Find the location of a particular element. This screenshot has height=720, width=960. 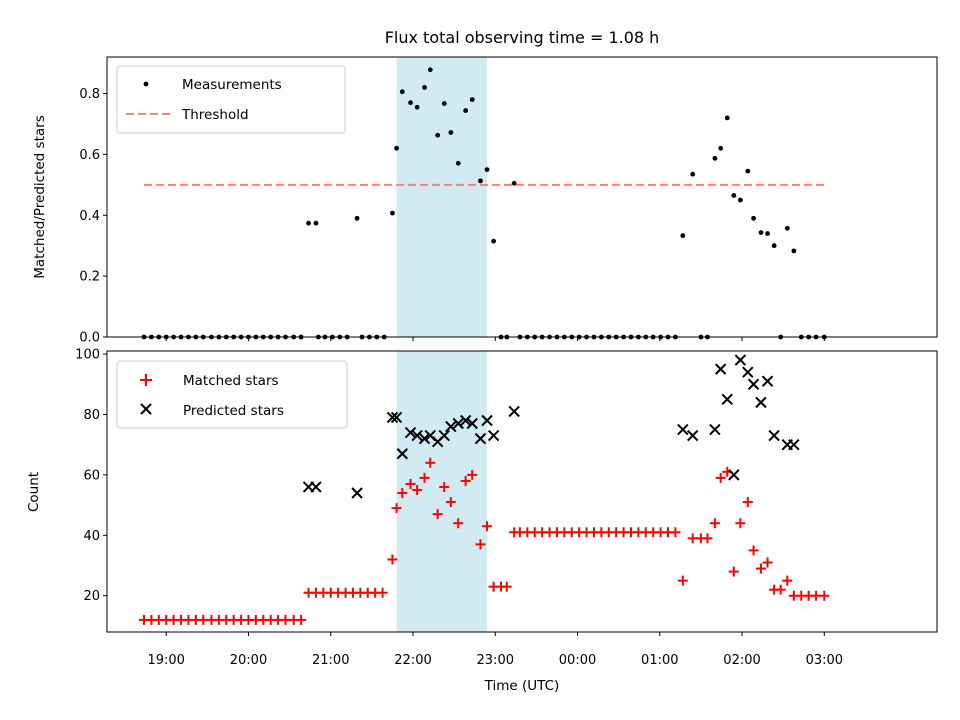

legend-measurements-label: Measurements is located at coordinates (232, 85).